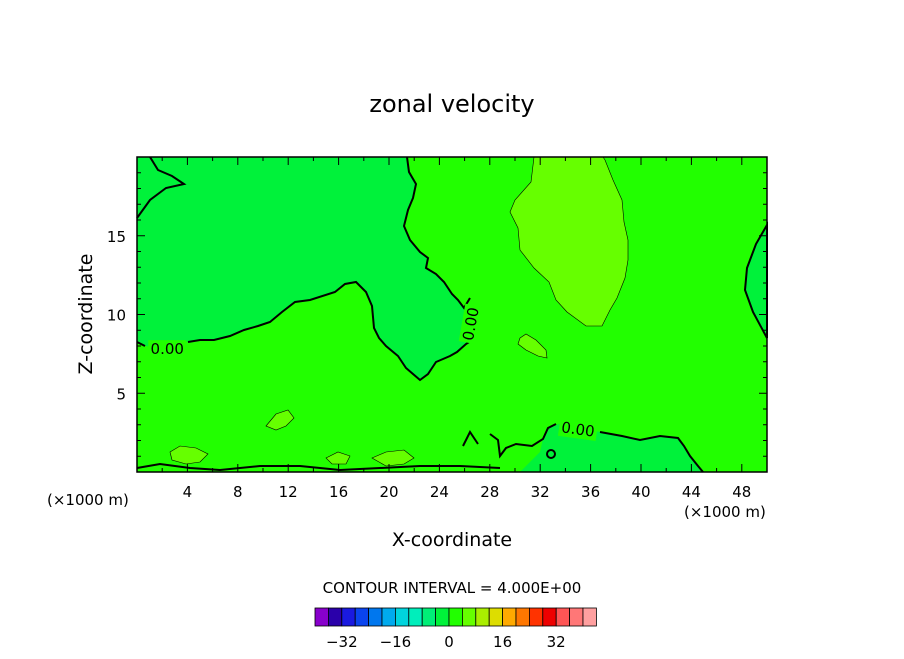 This screenshot has width=904, height=659. I want to click on x-tick-label: 12, so click(288, 492).